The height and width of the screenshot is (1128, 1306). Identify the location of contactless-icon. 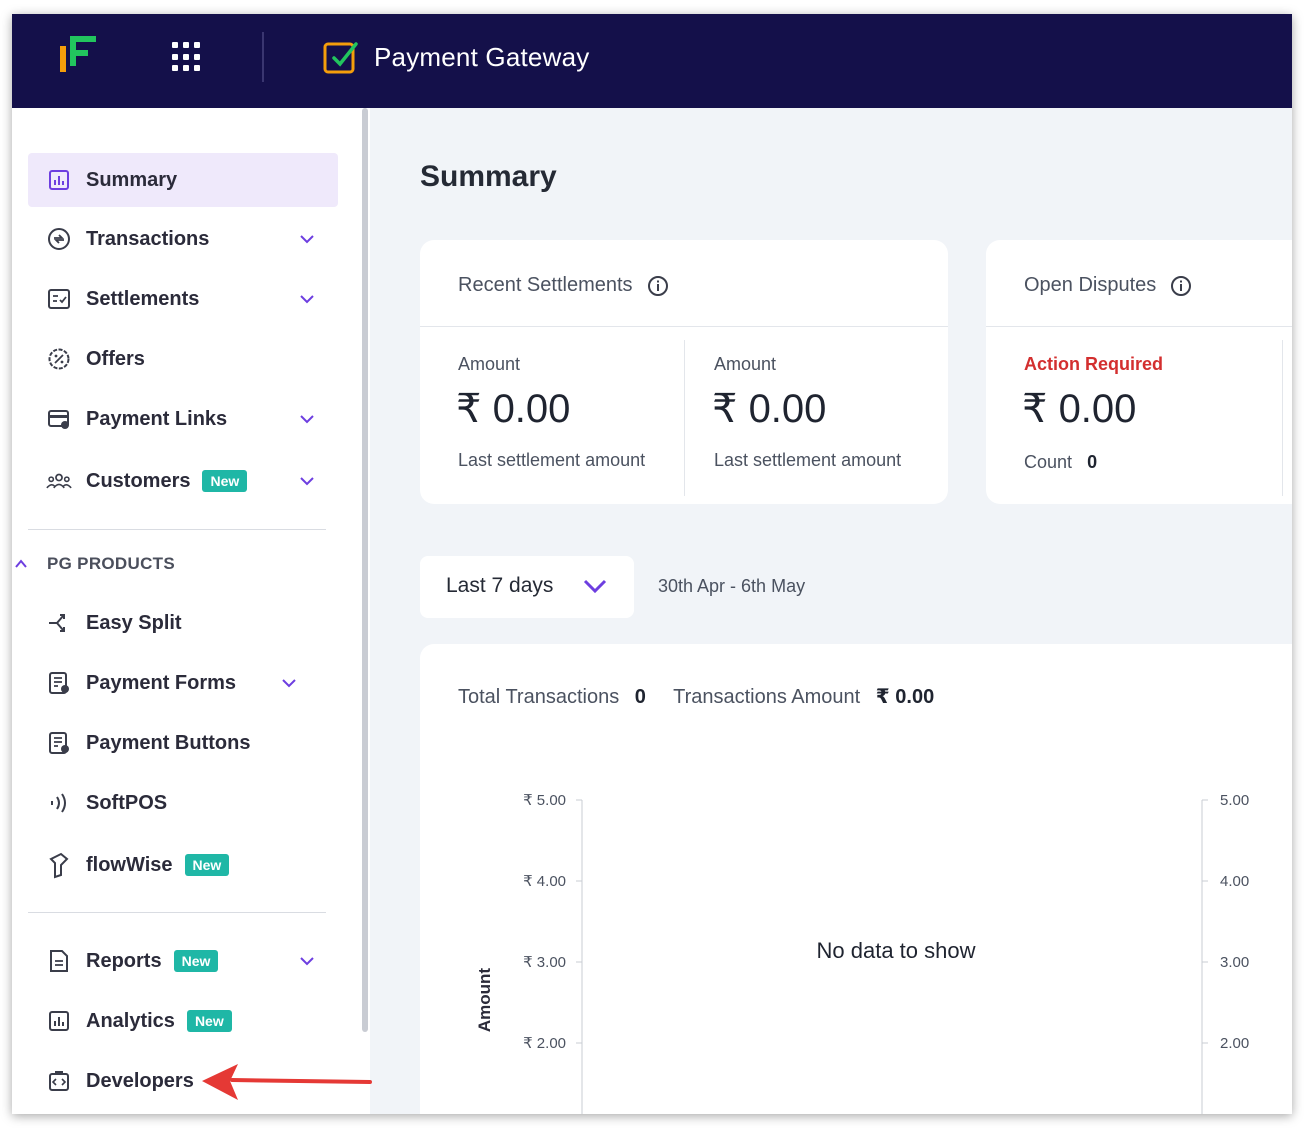
(59, 803).